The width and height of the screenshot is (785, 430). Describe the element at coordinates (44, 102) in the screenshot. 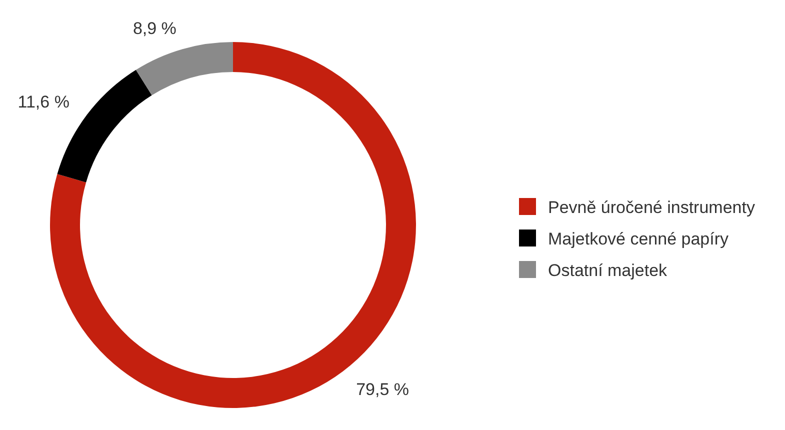

I see `data-label: 11,6 %` at that location.